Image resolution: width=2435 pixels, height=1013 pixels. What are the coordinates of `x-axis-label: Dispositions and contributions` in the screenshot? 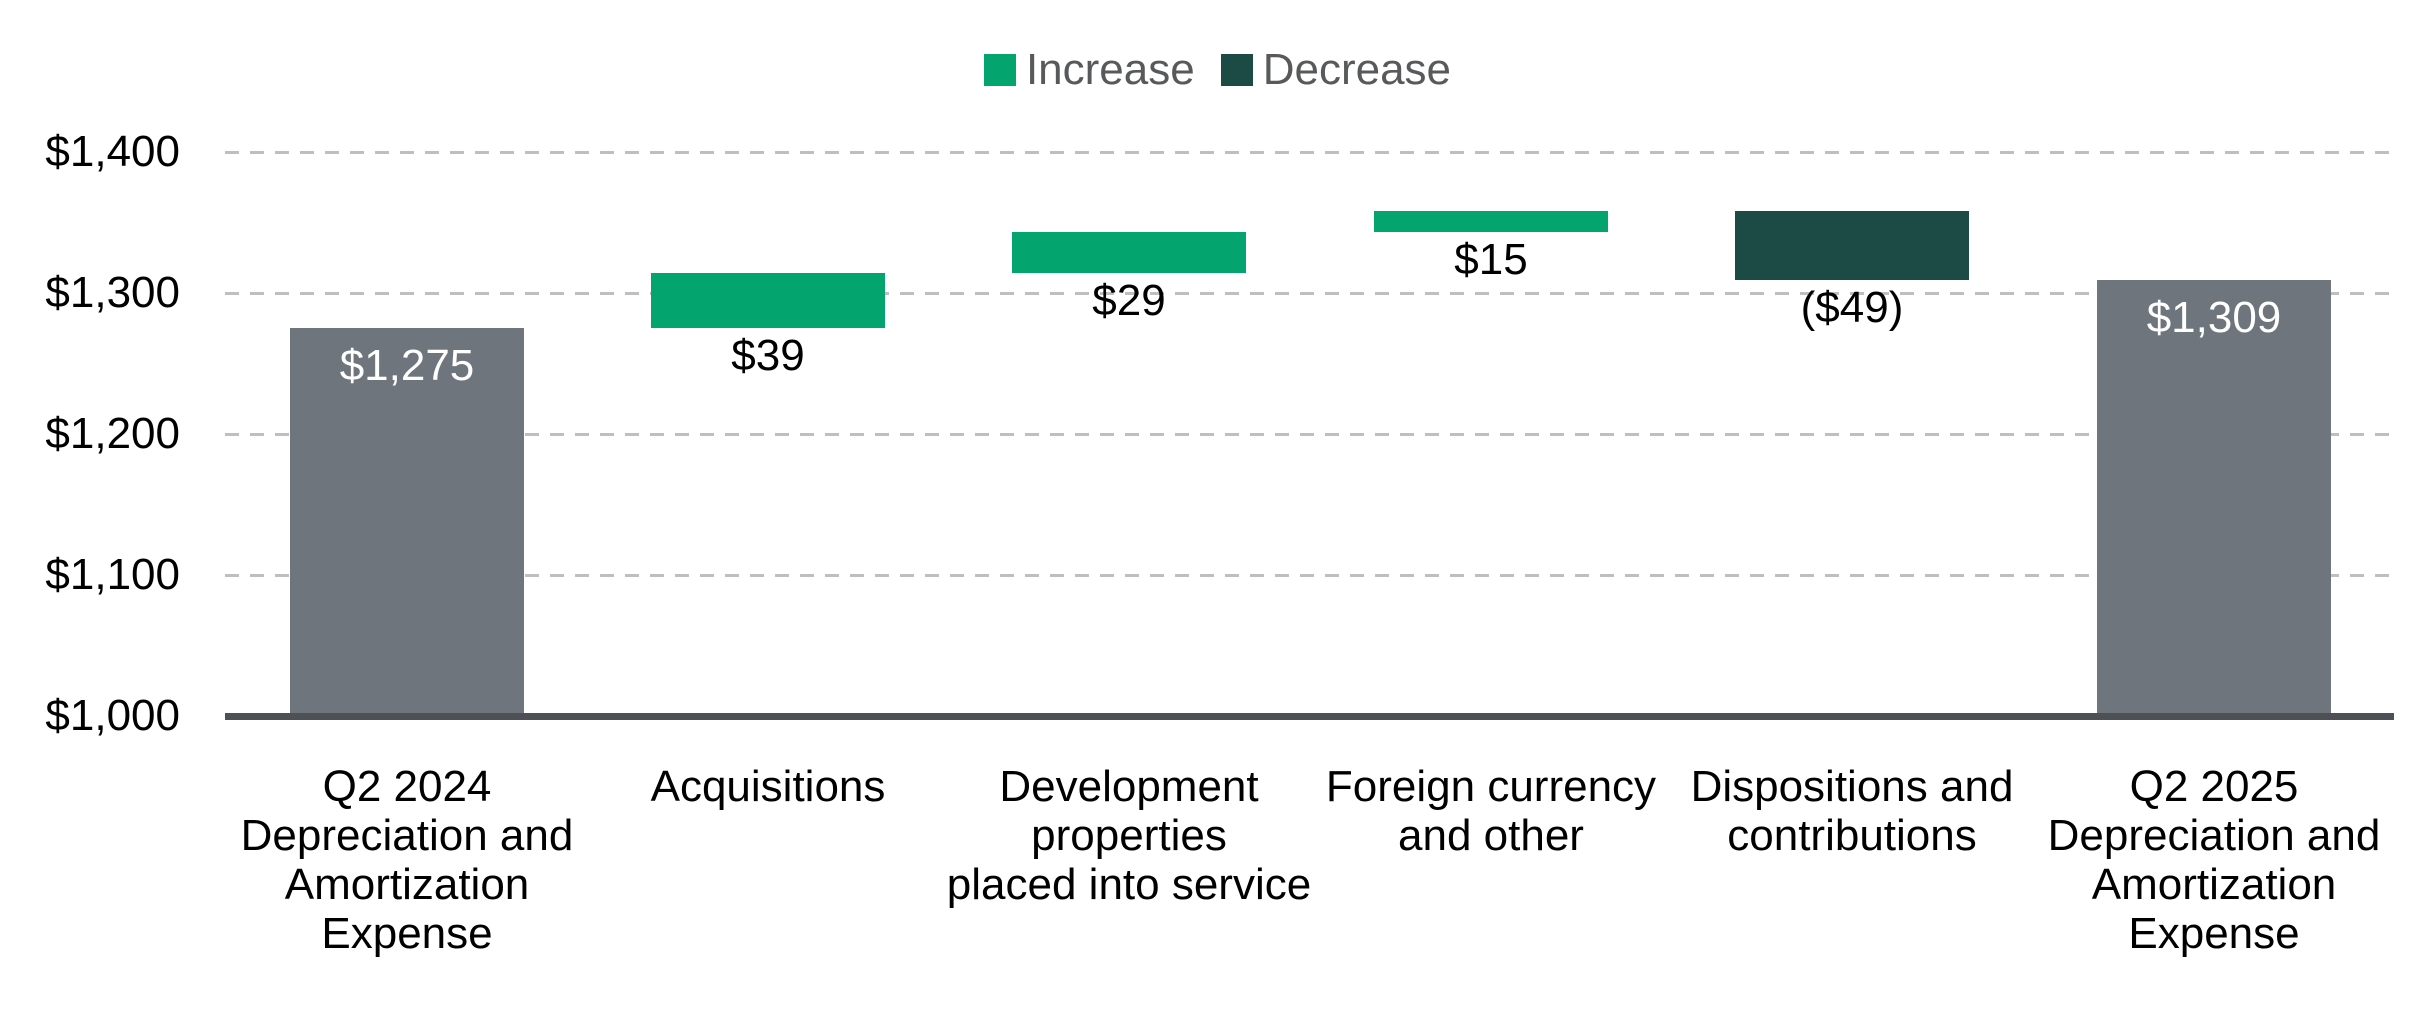 It's located at (1852, 811).